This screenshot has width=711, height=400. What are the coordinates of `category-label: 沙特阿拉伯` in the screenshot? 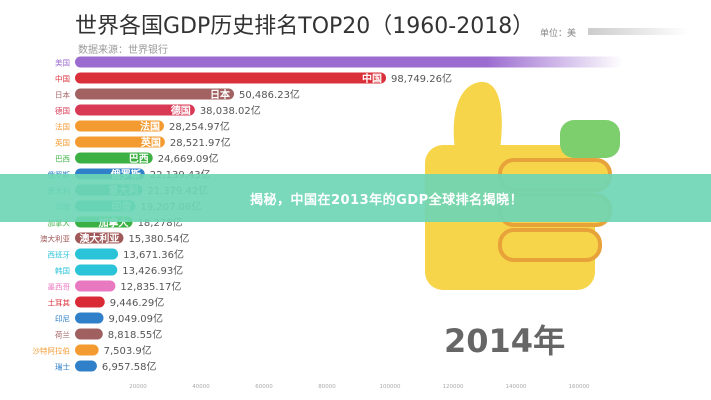 It's located at (52, 351).